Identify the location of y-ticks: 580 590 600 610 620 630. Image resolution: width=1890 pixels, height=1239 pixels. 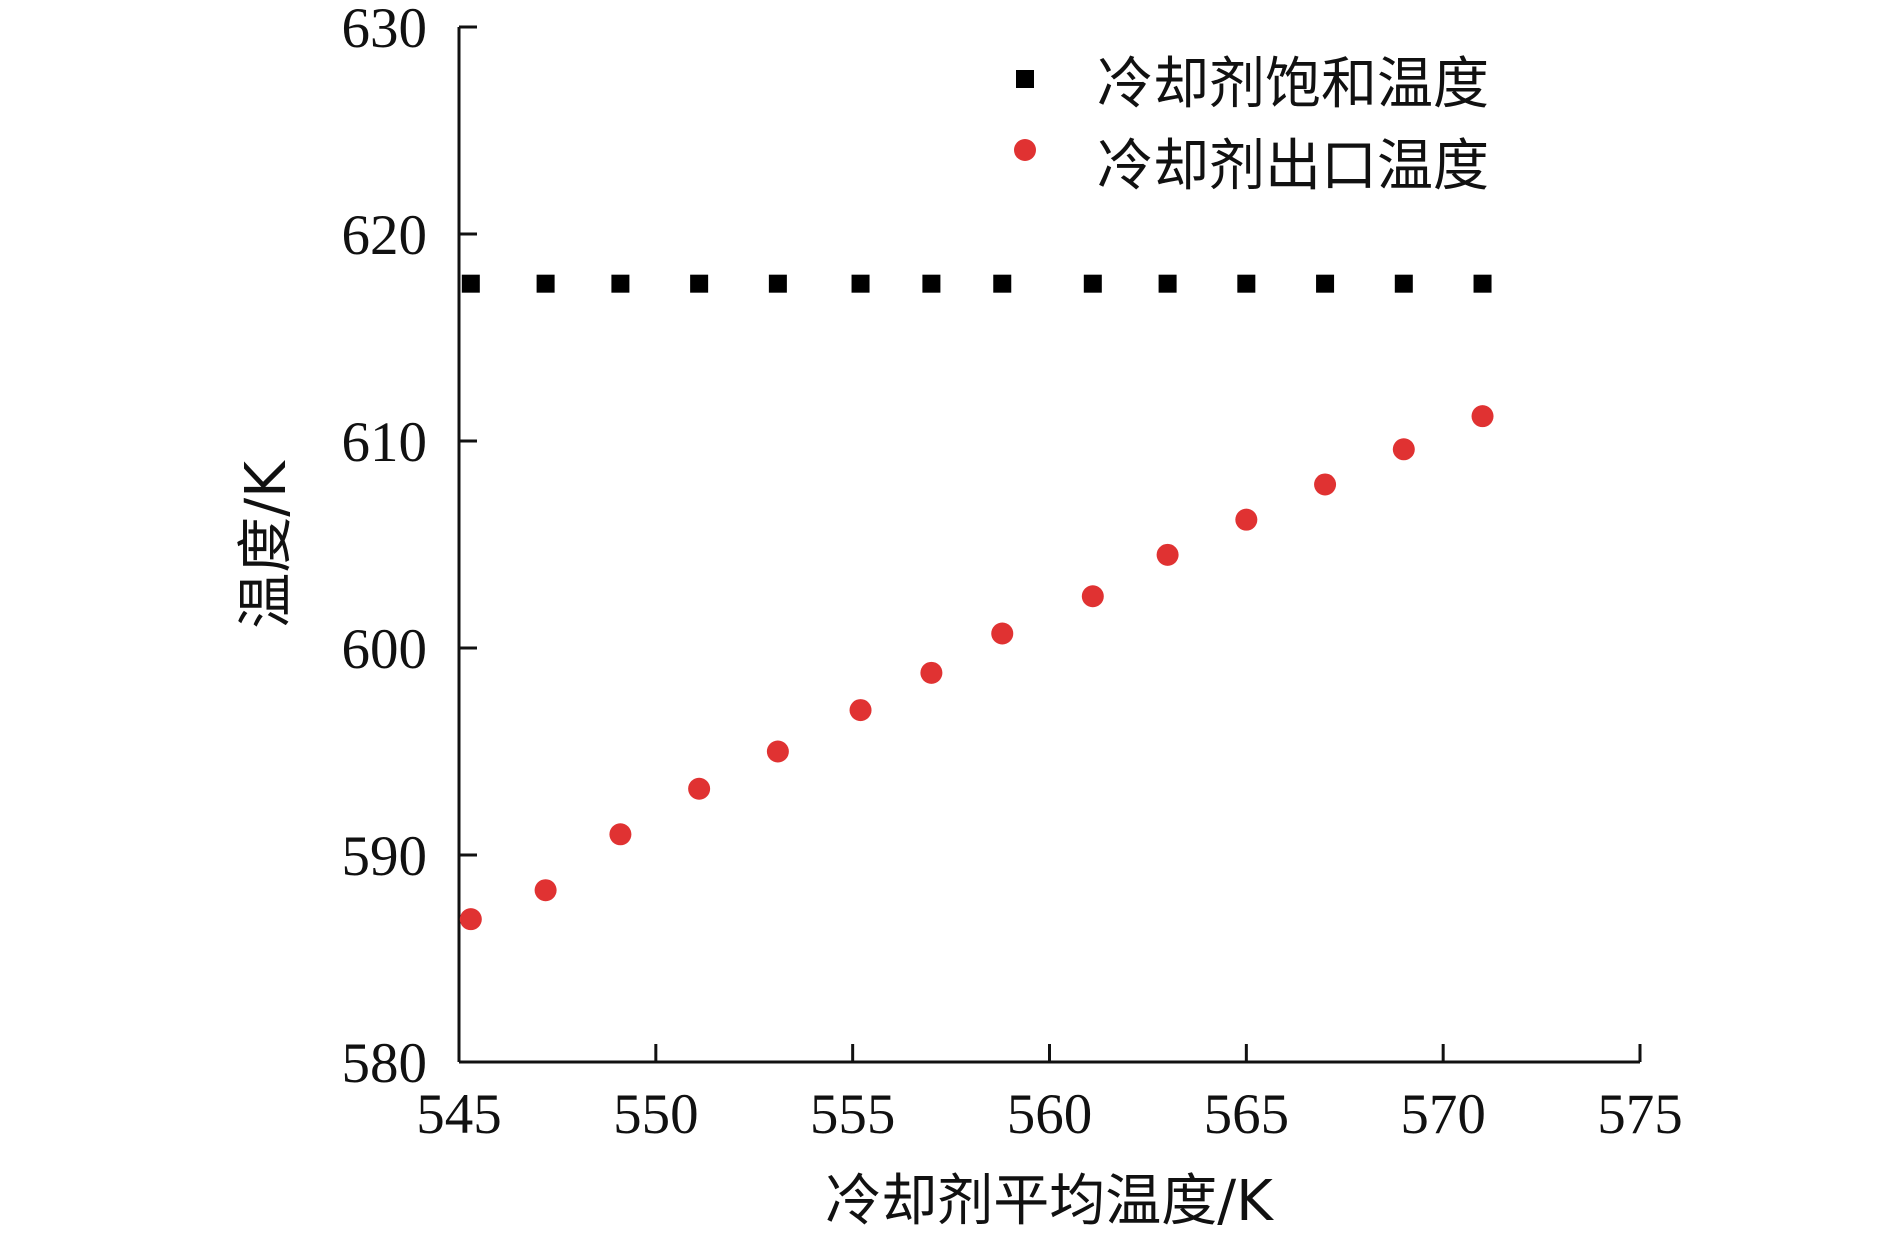
(409, 547).